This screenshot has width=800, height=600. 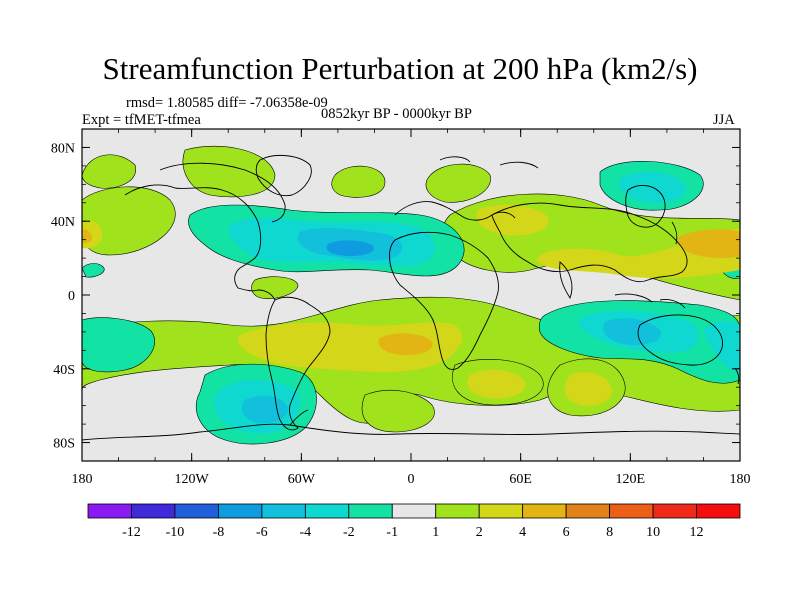 I want to click on colorbar-label: -8, so click(x=219, y=532).